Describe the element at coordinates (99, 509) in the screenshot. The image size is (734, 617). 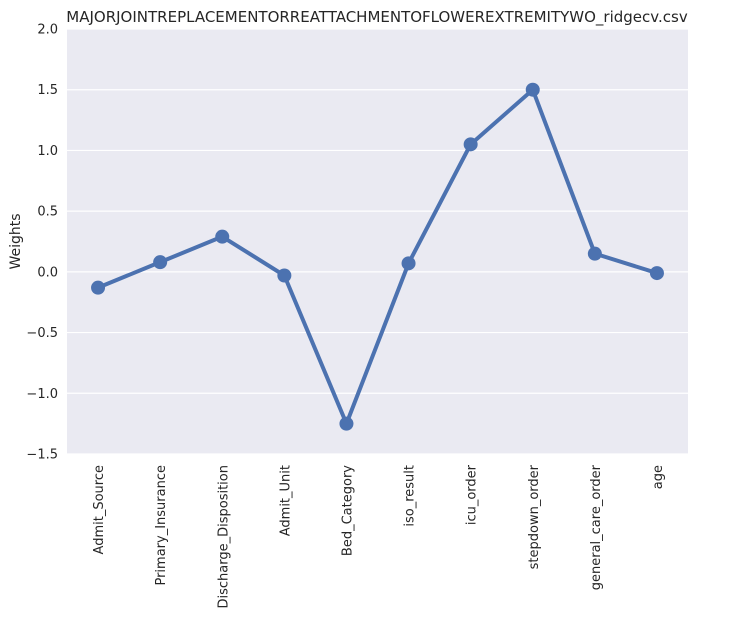
I see `x-tick-label: Admit_Source` at that location.